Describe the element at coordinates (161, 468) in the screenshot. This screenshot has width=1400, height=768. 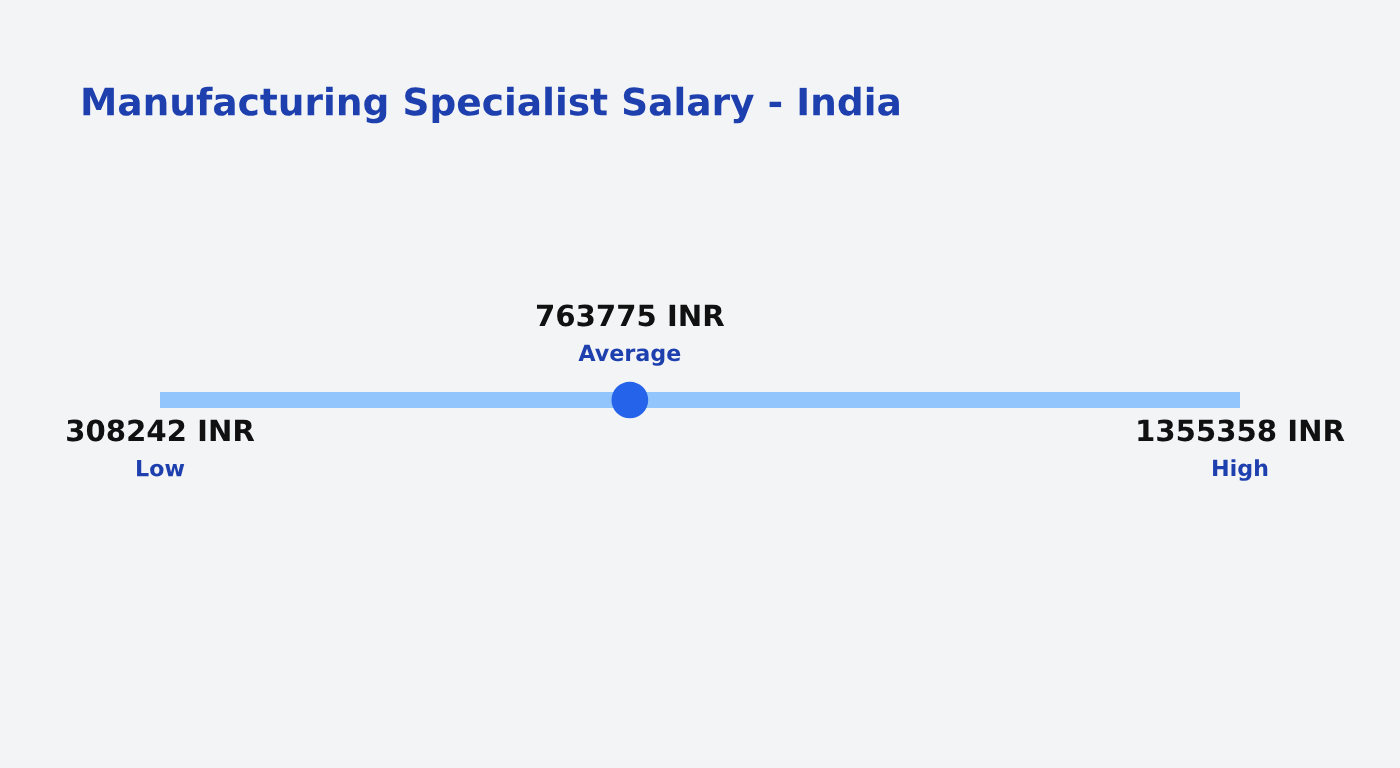
I see `category-label: Low` at that location.